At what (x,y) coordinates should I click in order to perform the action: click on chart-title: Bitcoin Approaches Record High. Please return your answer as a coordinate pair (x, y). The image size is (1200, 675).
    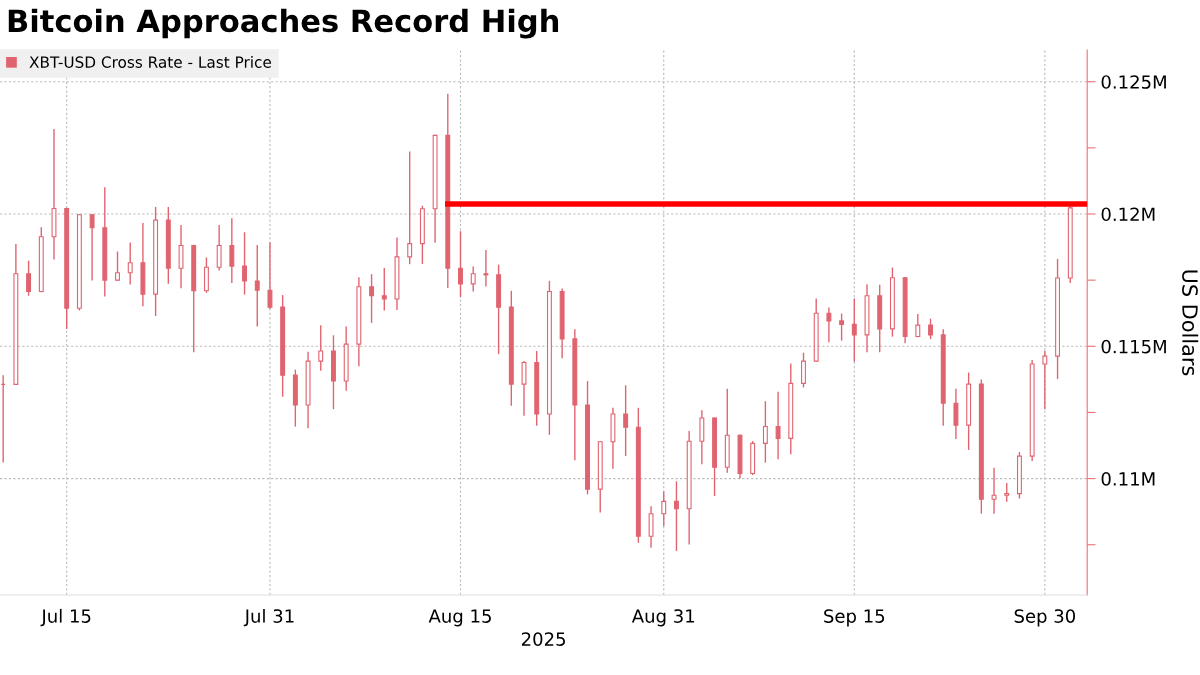
    Looking at the image, I should click on (283, 23).